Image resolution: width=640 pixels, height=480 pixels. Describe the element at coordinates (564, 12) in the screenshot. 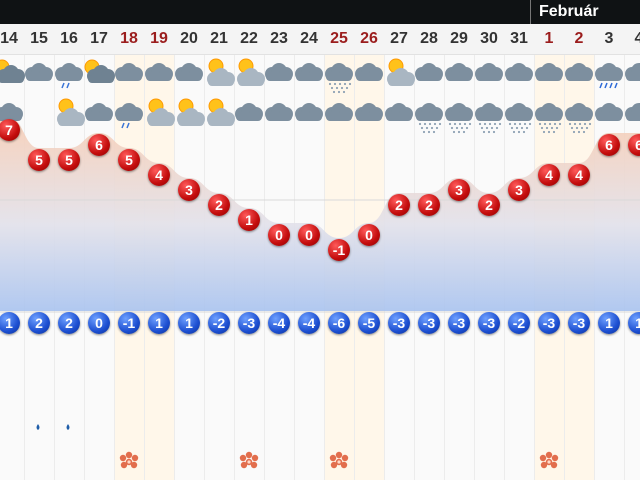

I see `month-label: Február` at that location.